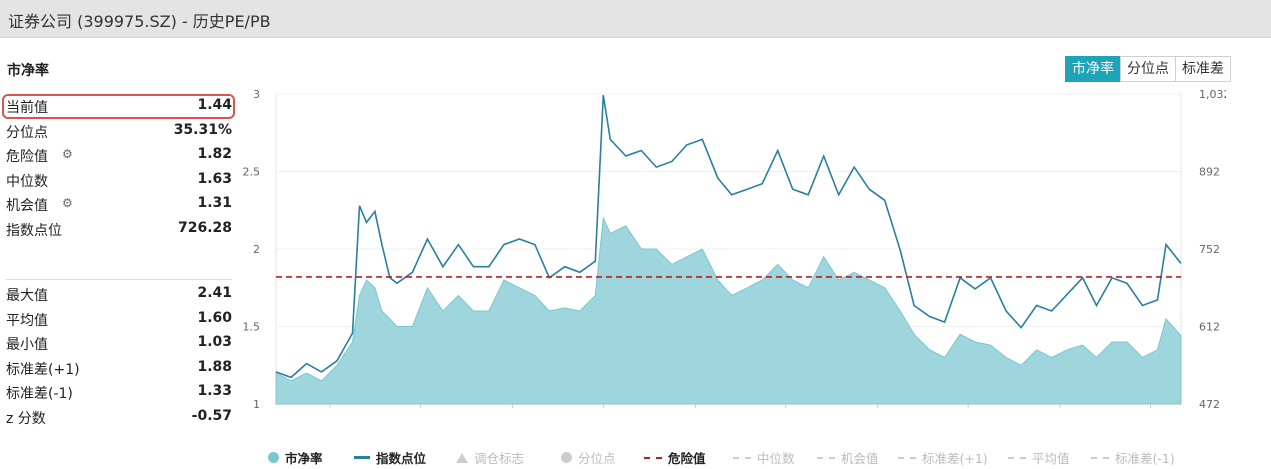 This screenshot has width=1271, height=469. Describe the element at coordinates (119, 392) in the screenshot. I see `stat-row-bottom-4: 标准差(-1) 1.33` at that location.